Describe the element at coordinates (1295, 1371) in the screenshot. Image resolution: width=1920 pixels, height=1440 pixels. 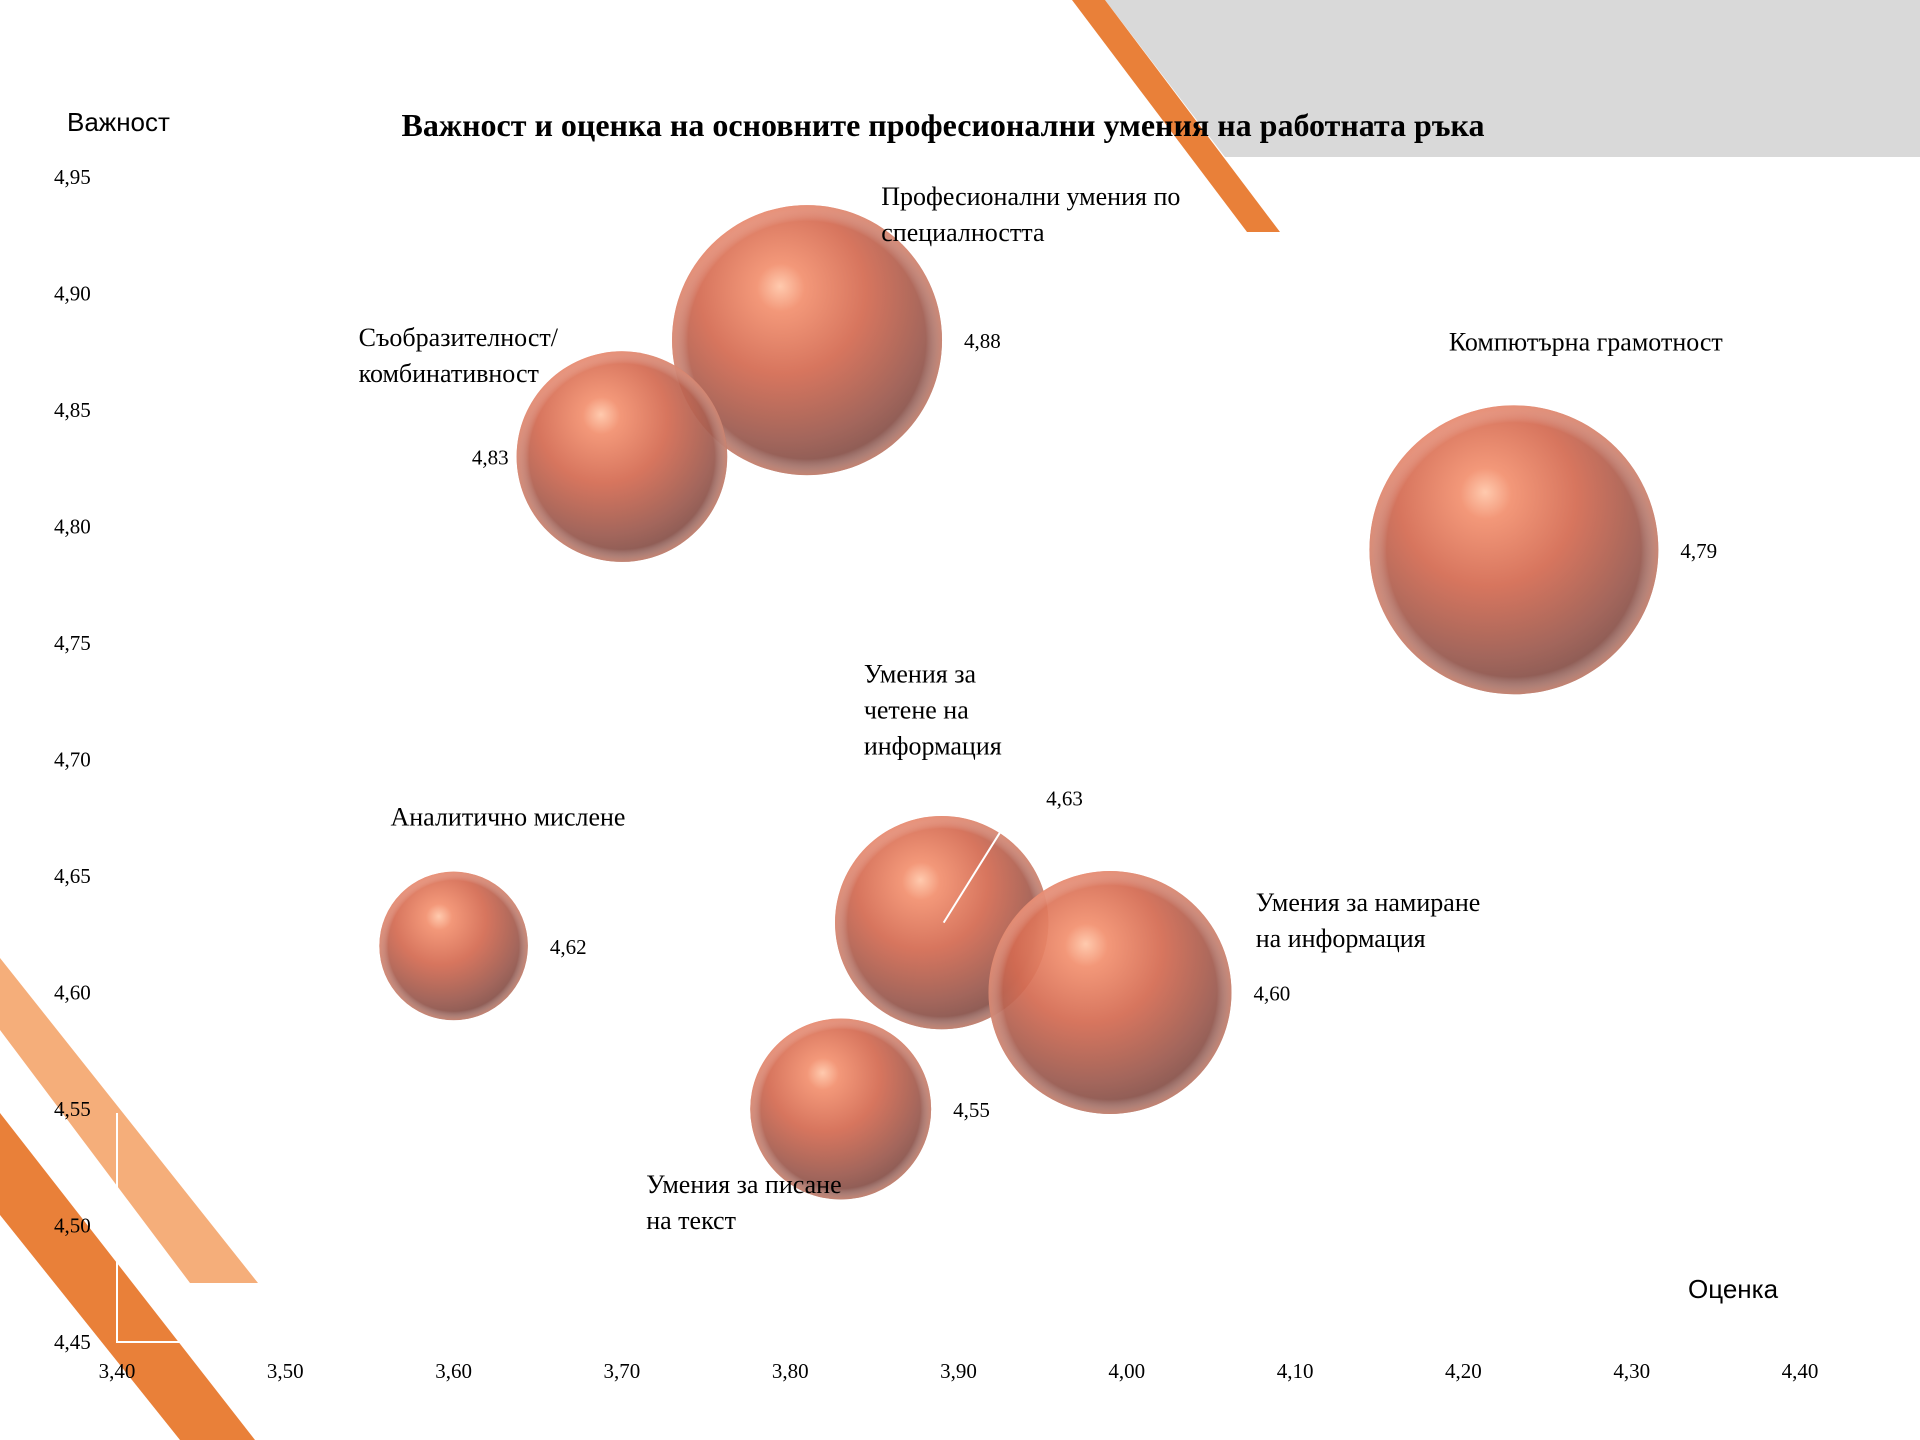
I see `x-tick-label: 4,10` at that location.